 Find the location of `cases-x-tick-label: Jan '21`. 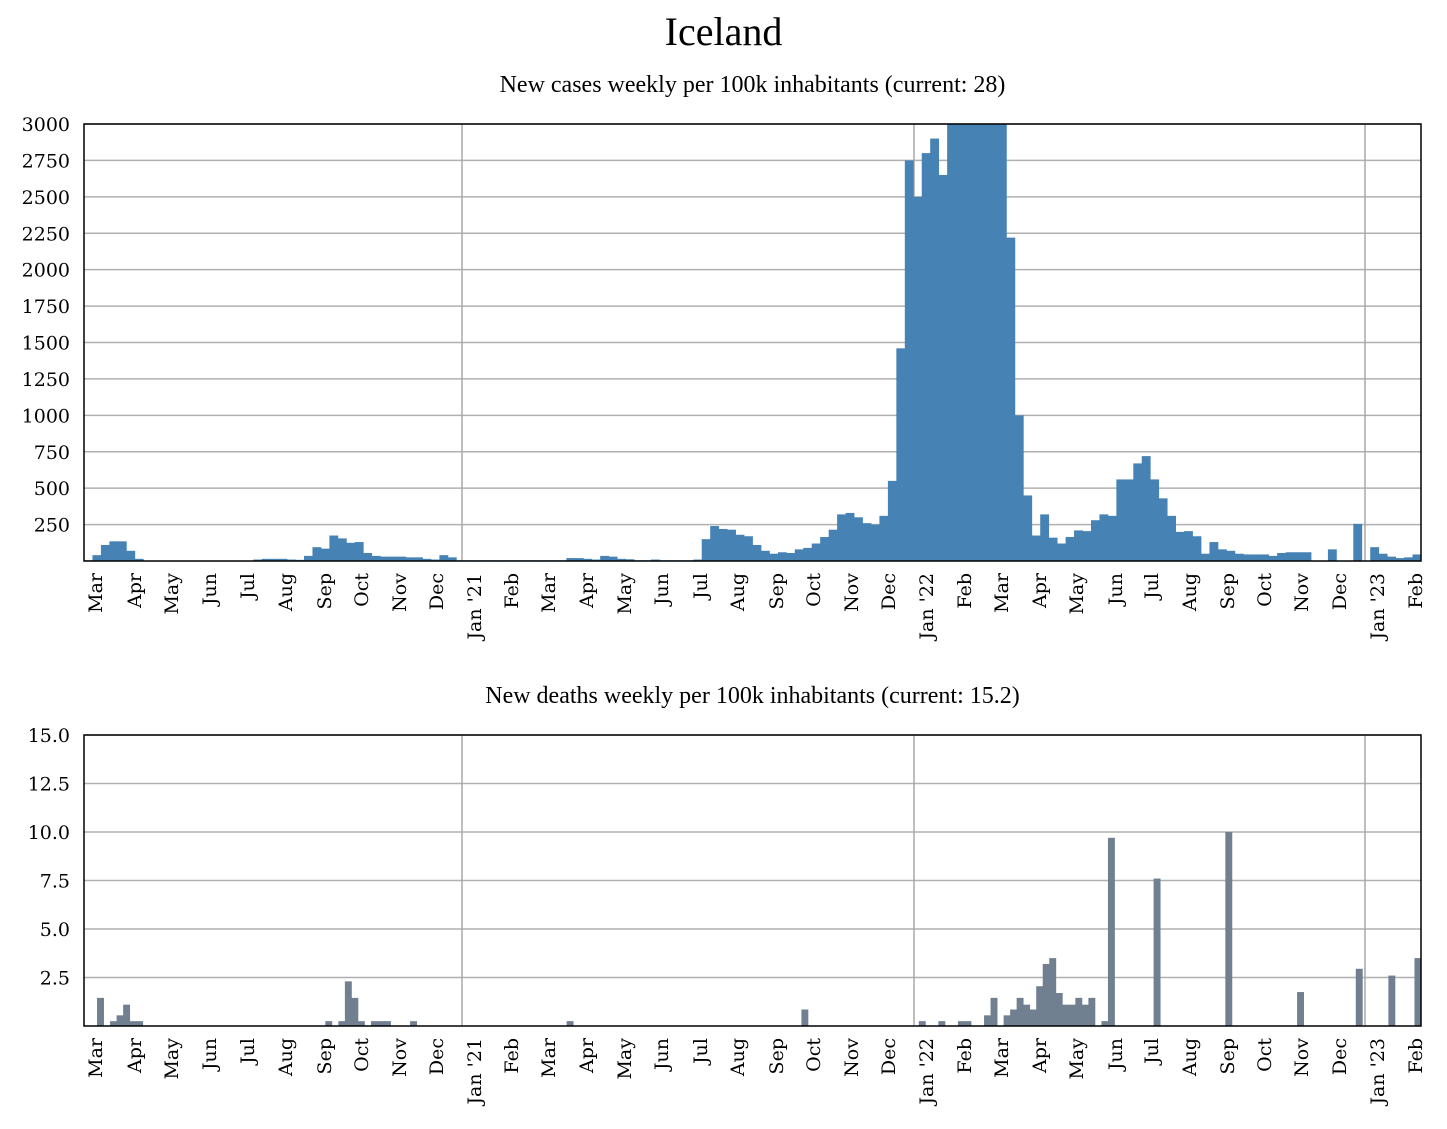

cases-x-tick-label: Jan '21 is located at coordinates (475, 607).